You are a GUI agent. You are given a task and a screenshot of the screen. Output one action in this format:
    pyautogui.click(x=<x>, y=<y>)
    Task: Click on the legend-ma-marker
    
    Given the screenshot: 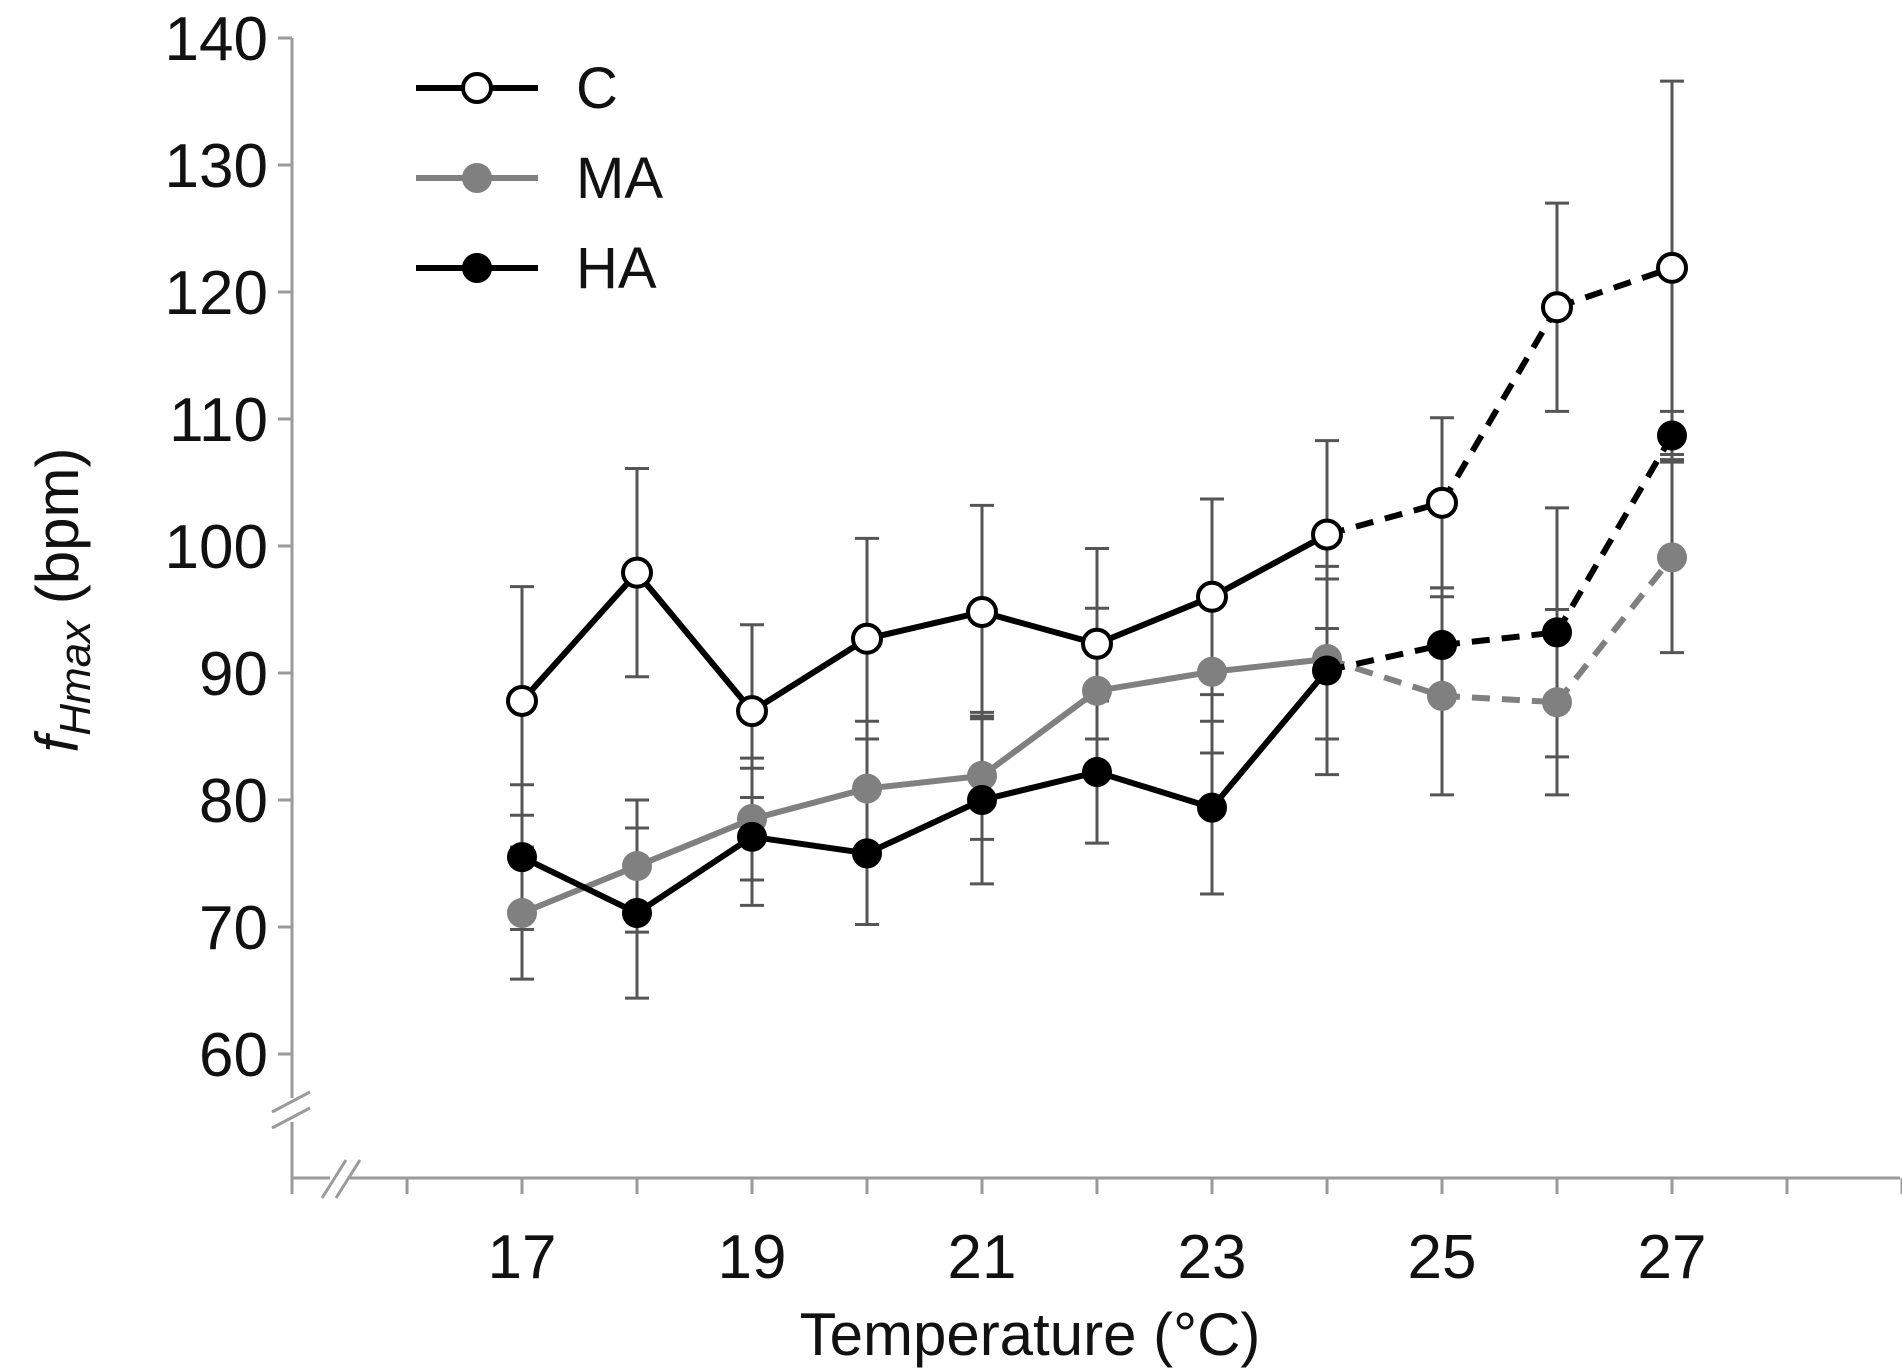 What is the action you would take?
    pyautogui.click(x=477, y=178)
    